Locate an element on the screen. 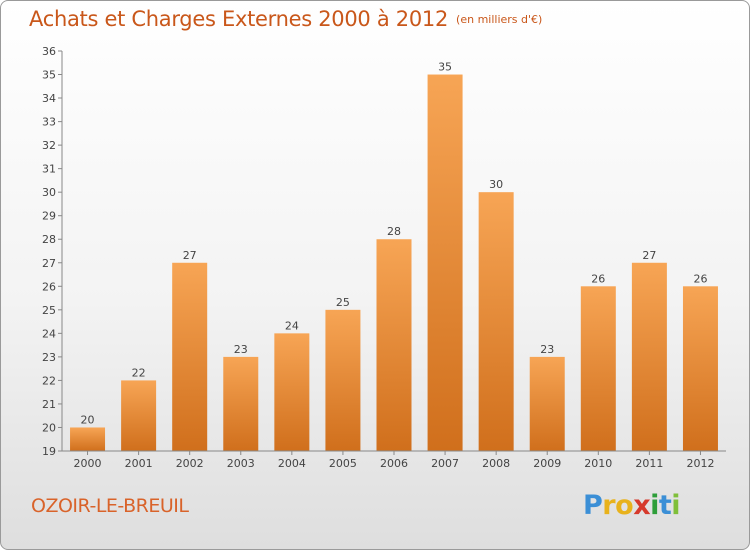  logo-letter: P is located at coordinates (593, 505).